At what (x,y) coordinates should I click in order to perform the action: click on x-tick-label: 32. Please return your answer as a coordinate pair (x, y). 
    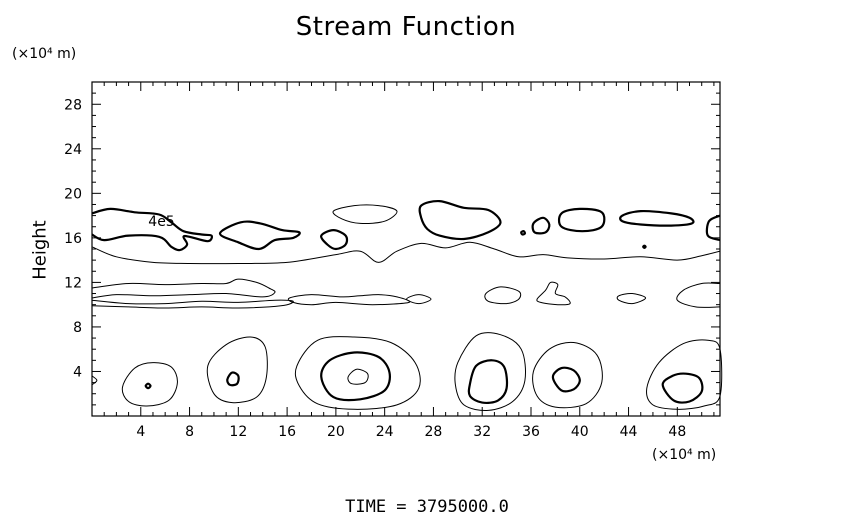
    Looking at the image, I should click on (482, 432).